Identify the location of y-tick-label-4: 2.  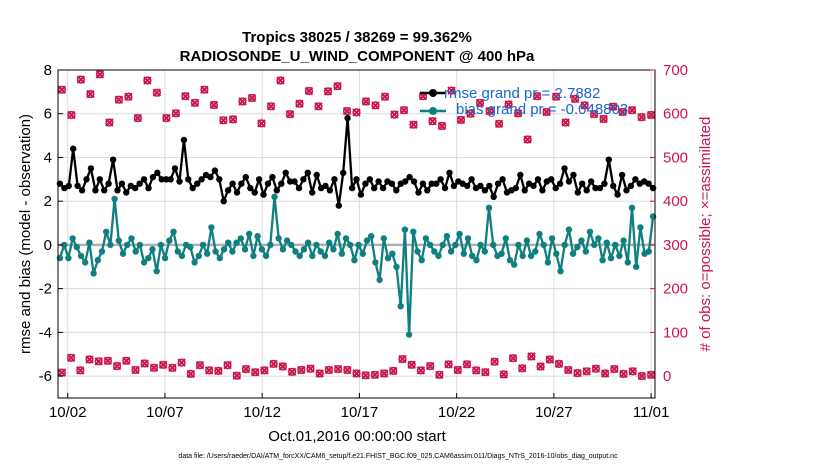
(48, 201).